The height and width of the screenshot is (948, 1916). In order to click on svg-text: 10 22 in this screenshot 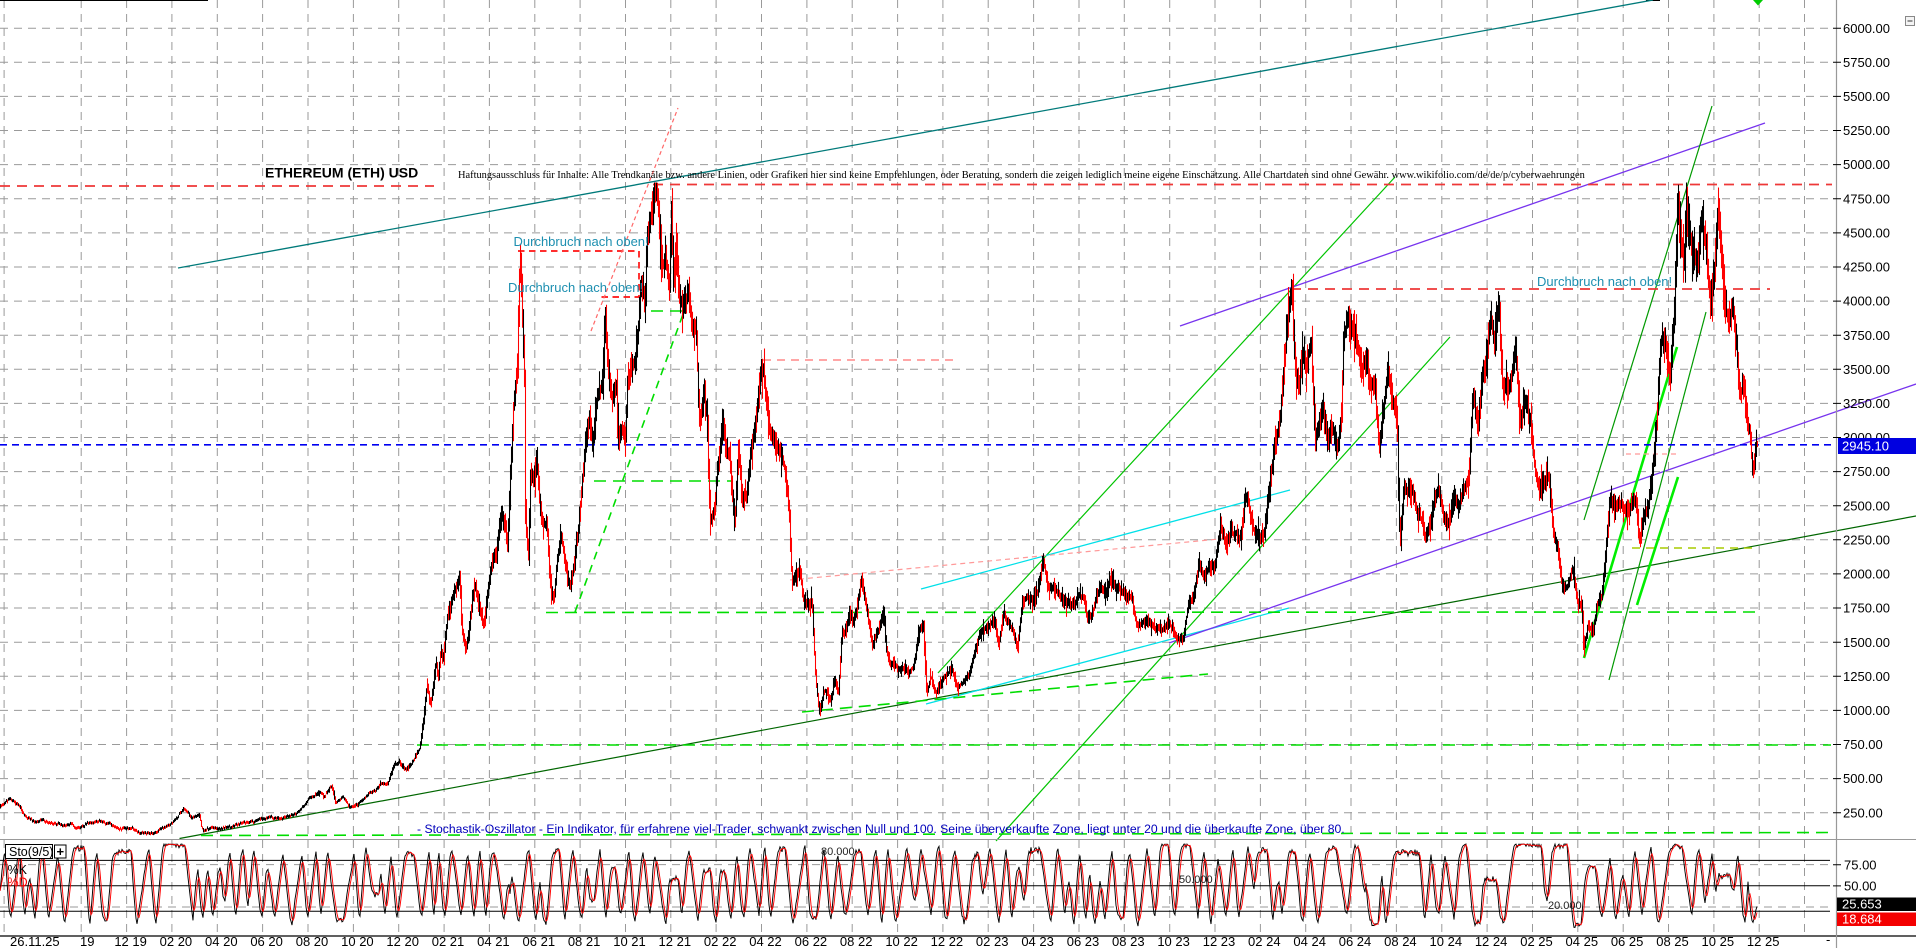, I will do `click(901, 941)`.